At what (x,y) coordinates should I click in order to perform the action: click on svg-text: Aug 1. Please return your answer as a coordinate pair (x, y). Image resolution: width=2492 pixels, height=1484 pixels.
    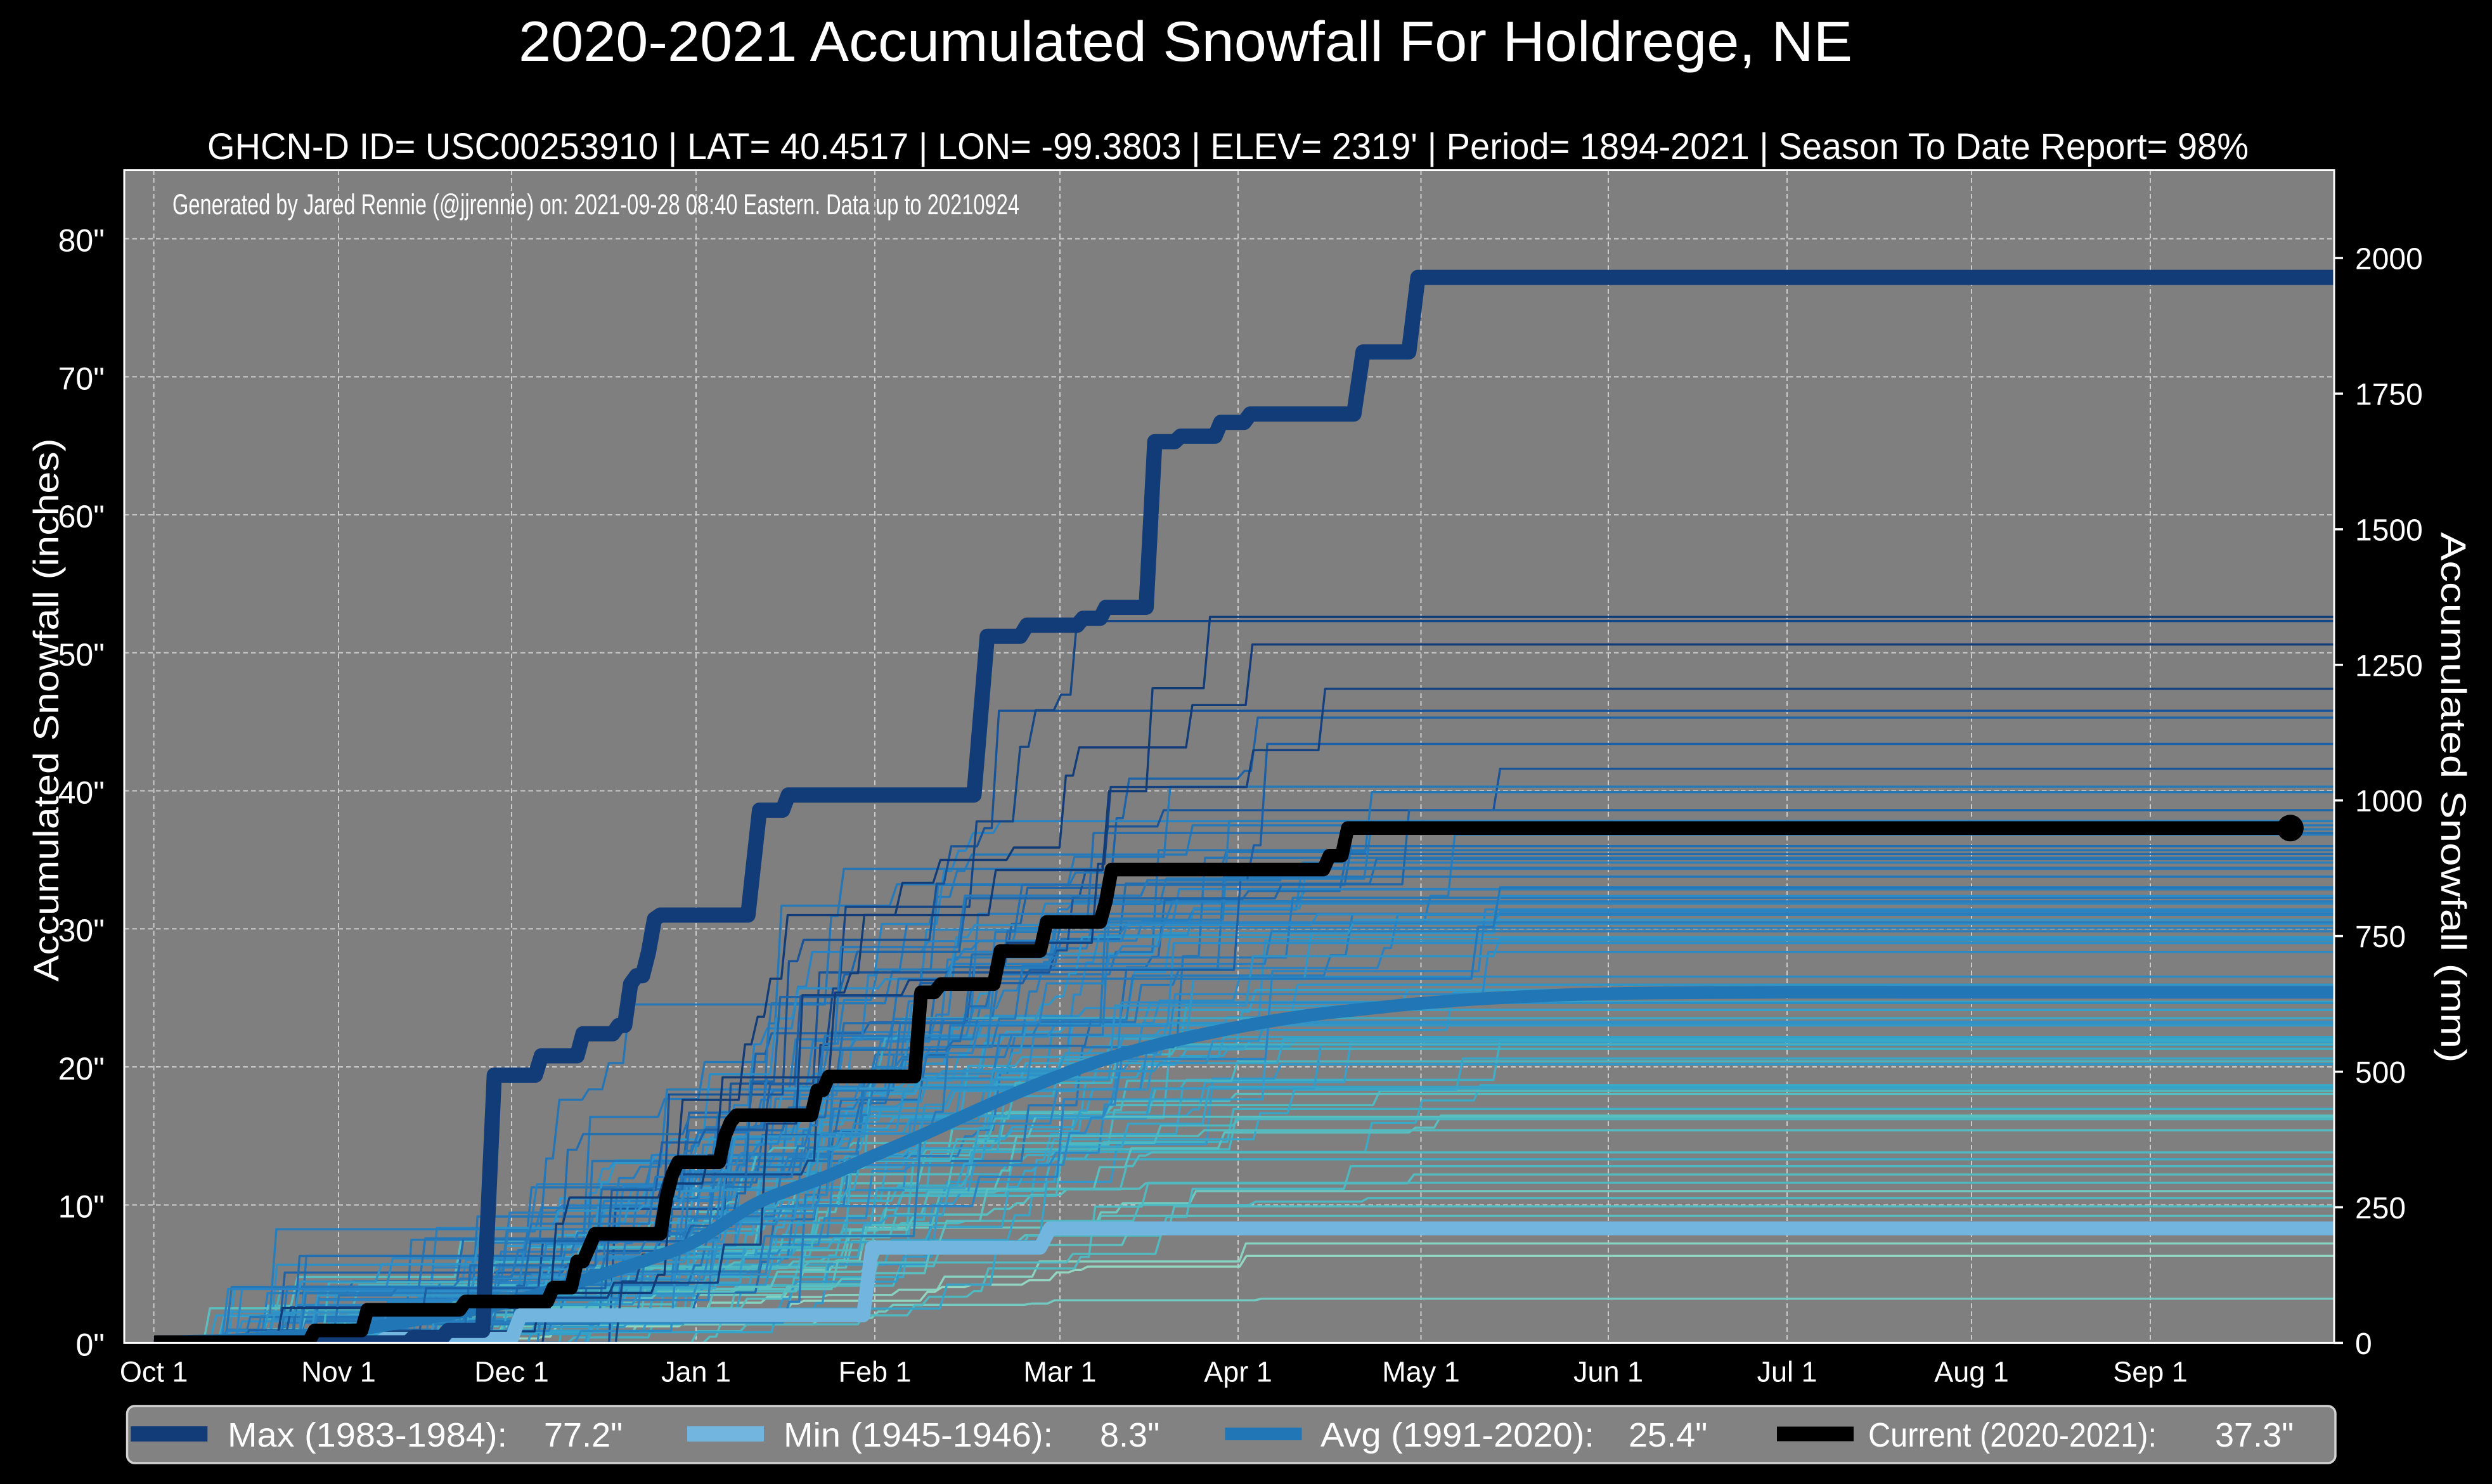
    Looking at the image, I should click on (1971, 1371).